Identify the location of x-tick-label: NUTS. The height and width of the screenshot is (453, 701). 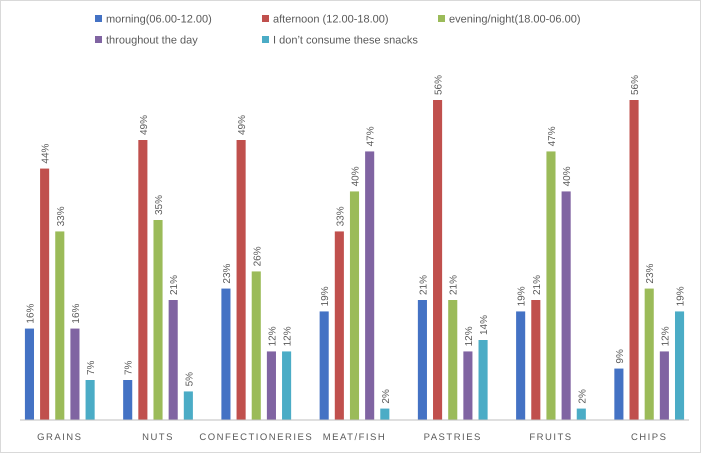
(158, 437).